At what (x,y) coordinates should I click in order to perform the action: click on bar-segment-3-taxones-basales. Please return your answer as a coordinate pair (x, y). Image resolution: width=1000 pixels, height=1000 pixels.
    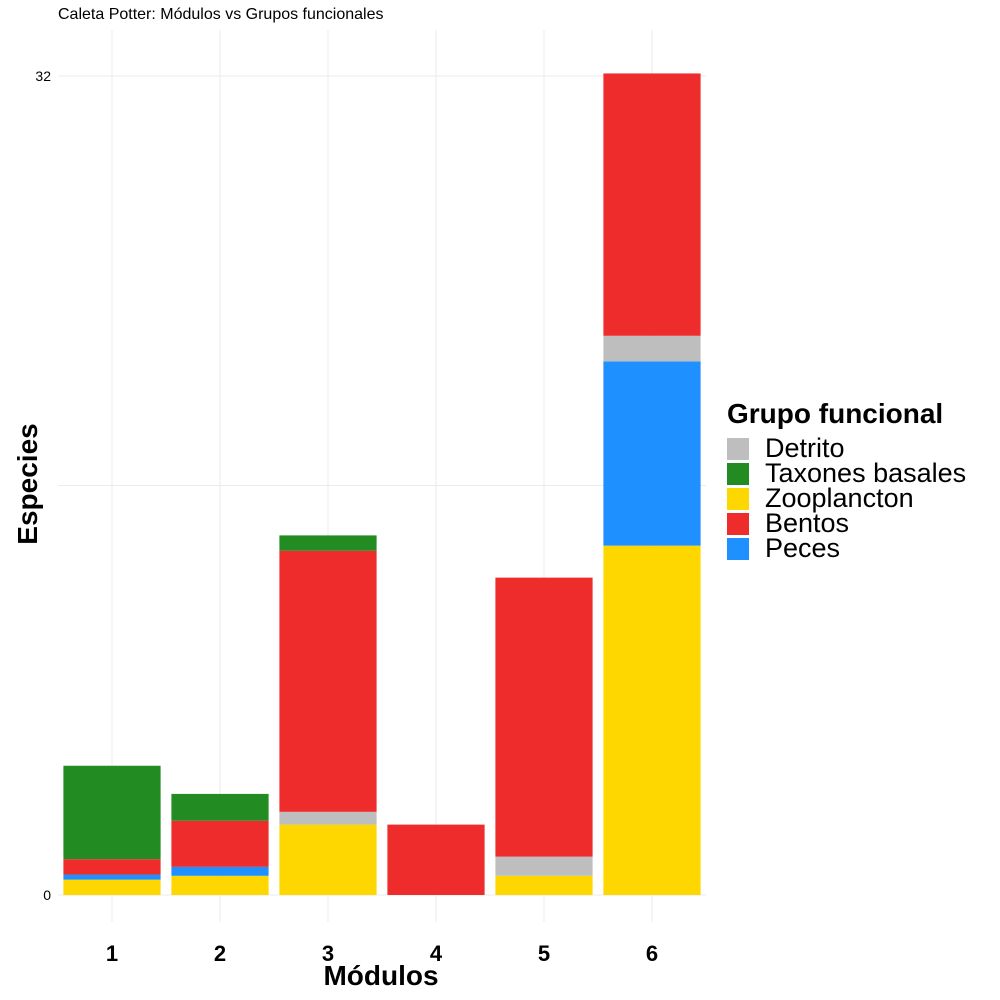
    Looking at the image, I should click on (328, 543).